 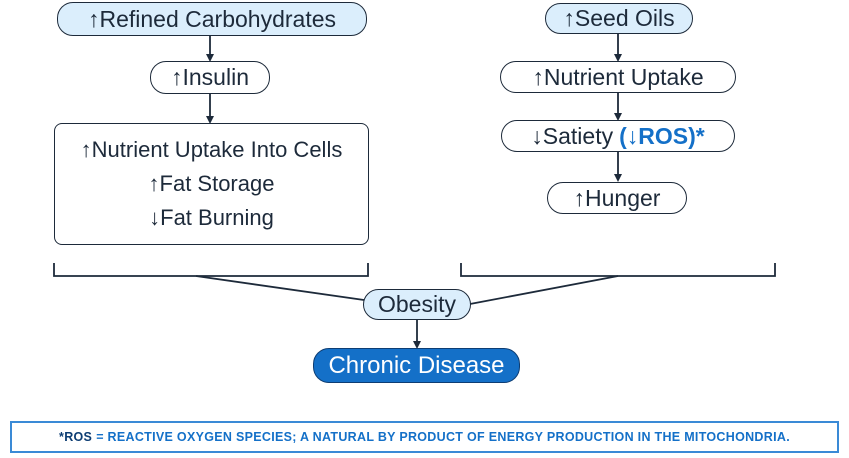 I want to click on bracket-right, so click(x=618, y=270).